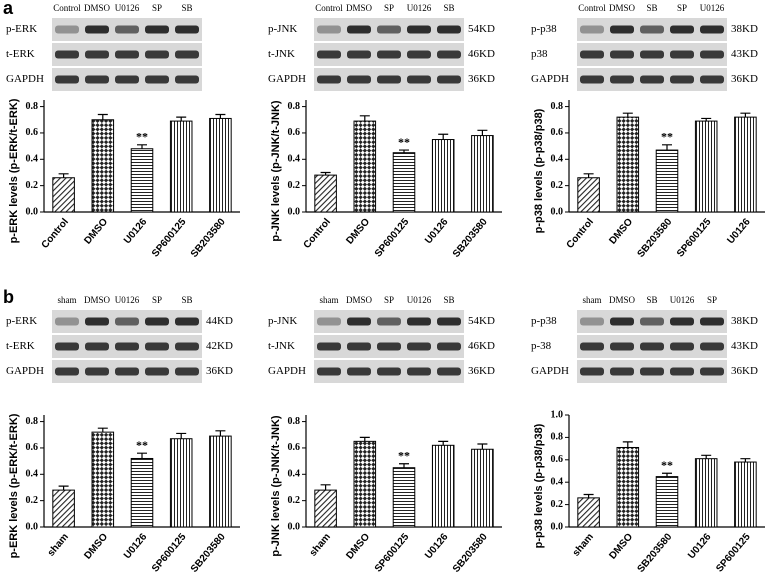 The width and height of the screenshot is (778, 574). Describe the element at coordinates (481, 79) in the screenshot. I see `blot-kd-label: 36KD` at that location.